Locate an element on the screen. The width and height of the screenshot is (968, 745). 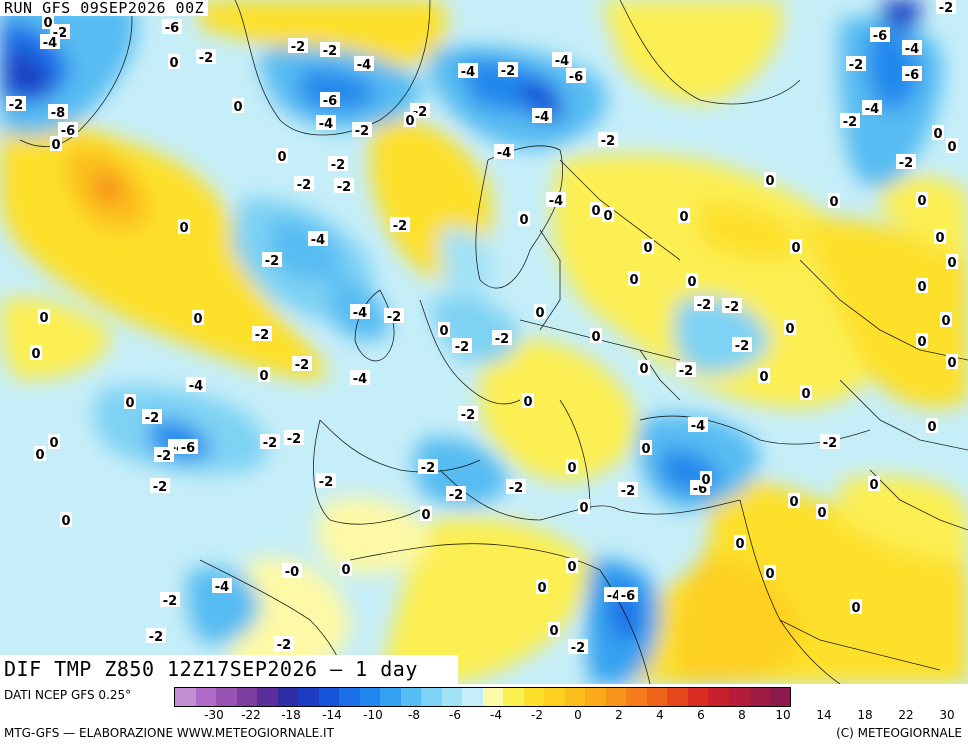
map-title: DIF TMP Z850 12Z17SEP2026 — 1 day is located at coordinates (229, 669).